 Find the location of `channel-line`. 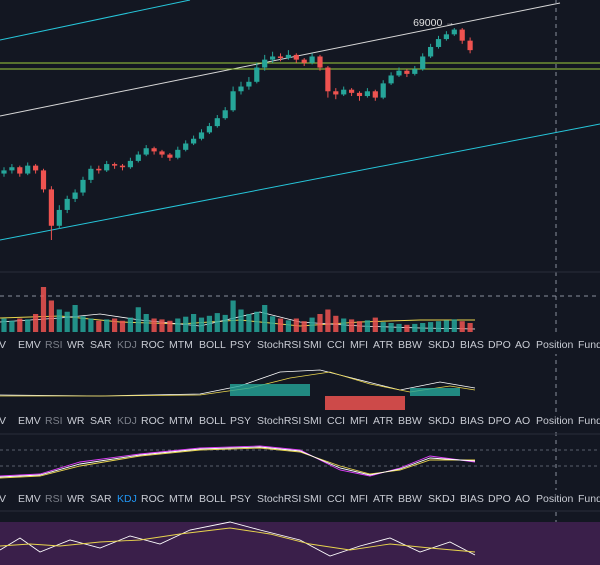

channel-line is located at coordinates (95, 20).